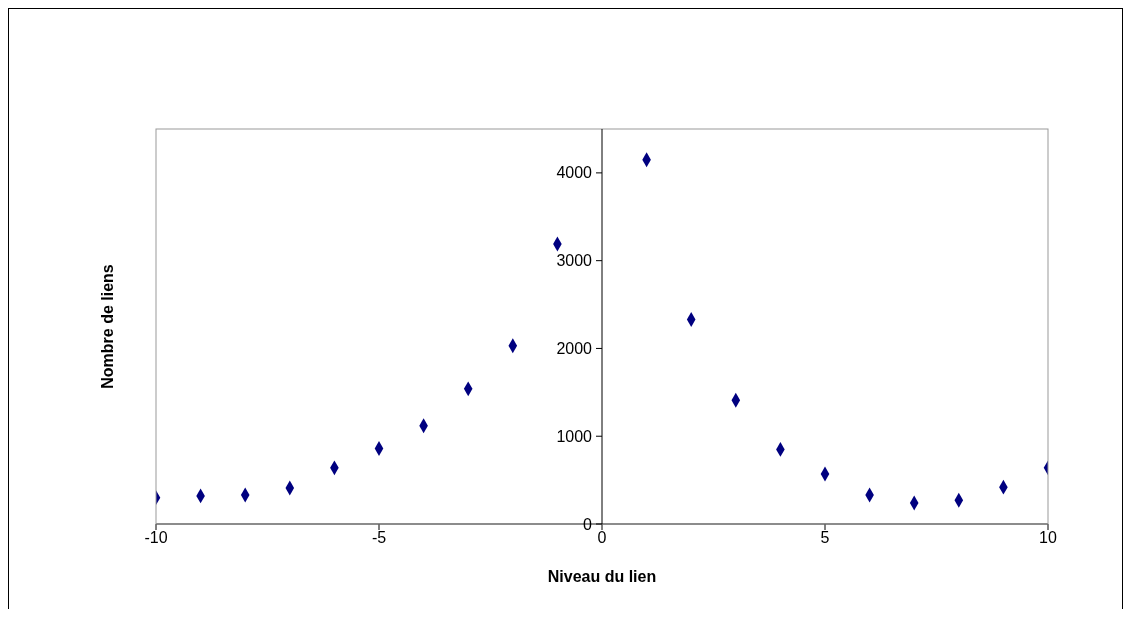 This screenshot has width=1129, height=618. What do you see at coordinates (574, 436) in the screenshot?
I see `y-tick-label: 1000` at bounding box center [574, 436].